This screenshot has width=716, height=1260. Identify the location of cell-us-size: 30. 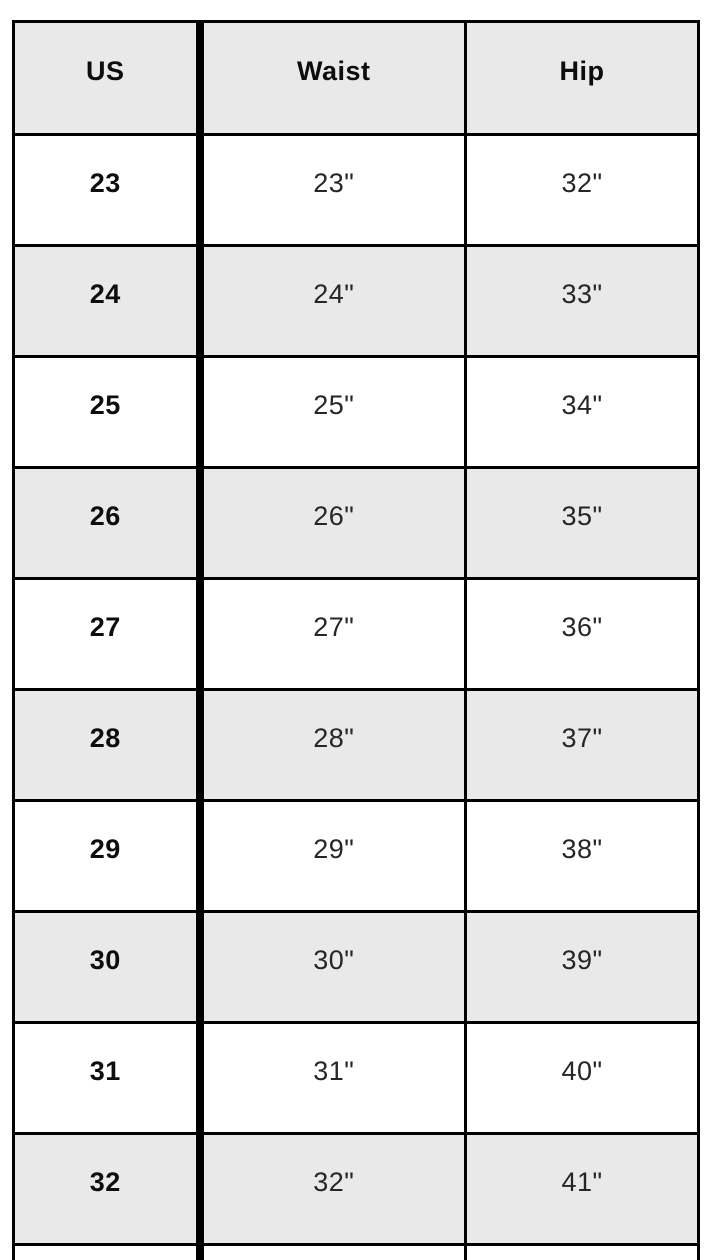
(108, 967).